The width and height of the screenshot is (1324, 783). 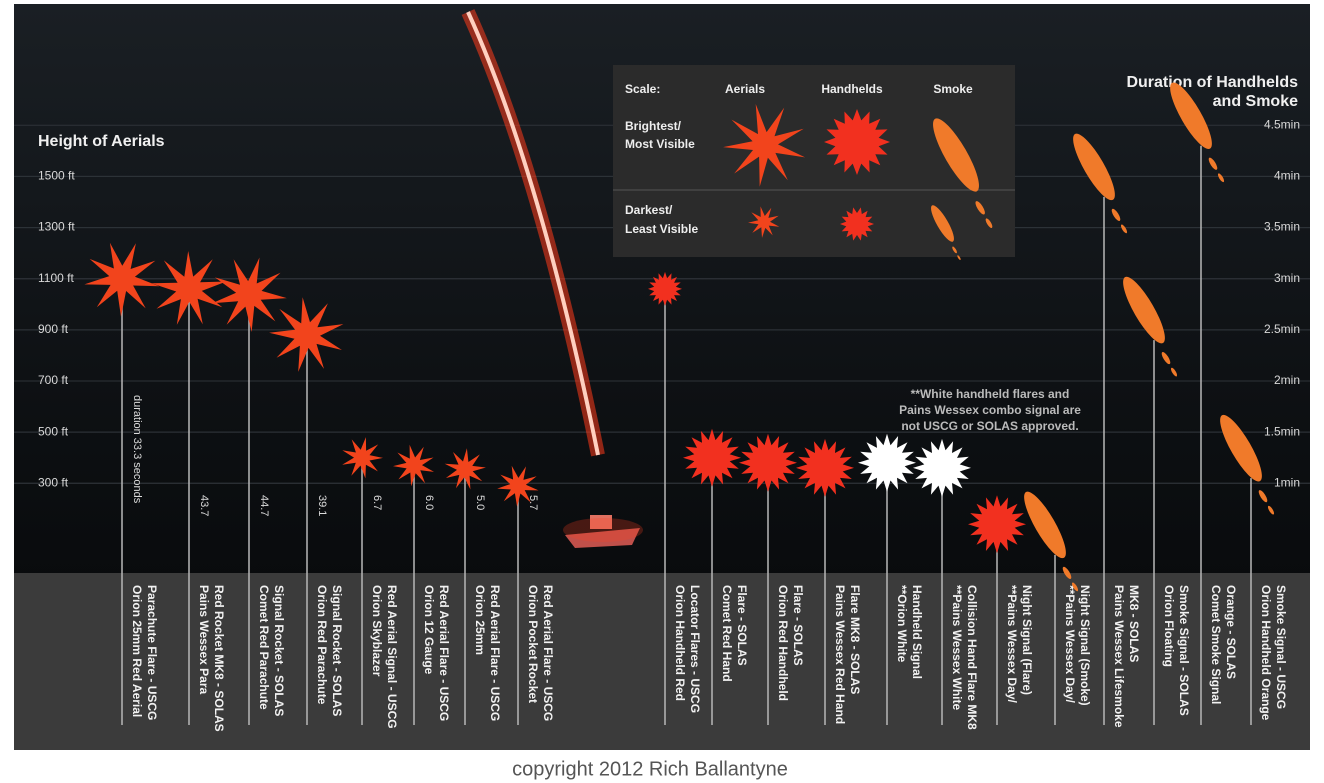 What do you see at coordinates (650, 769) in the screenshot?
I see `copyright: copyright 2012 Rich Ballantyne` at bounding box center [650, 769].